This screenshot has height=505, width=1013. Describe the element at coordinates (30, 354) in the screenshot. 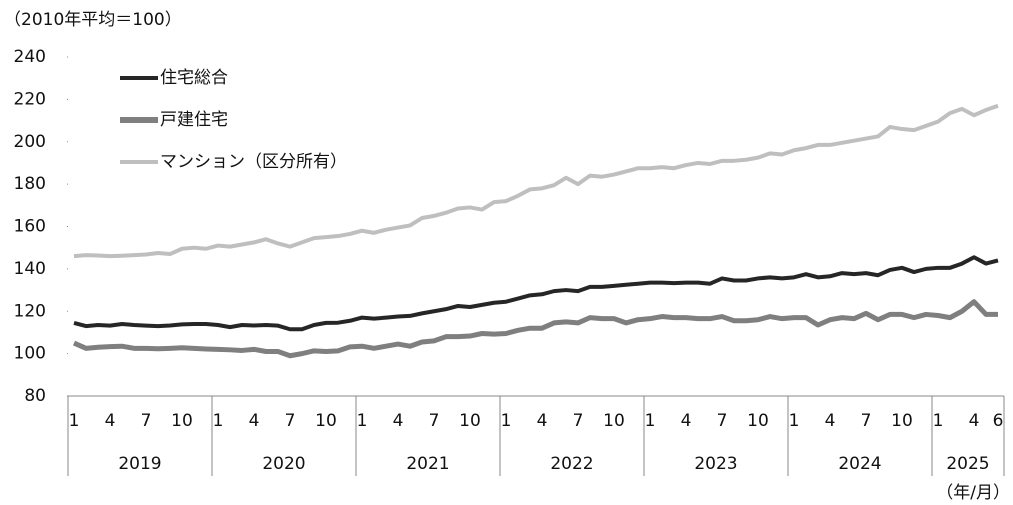

I see `y-tick-label: 100` at that location.